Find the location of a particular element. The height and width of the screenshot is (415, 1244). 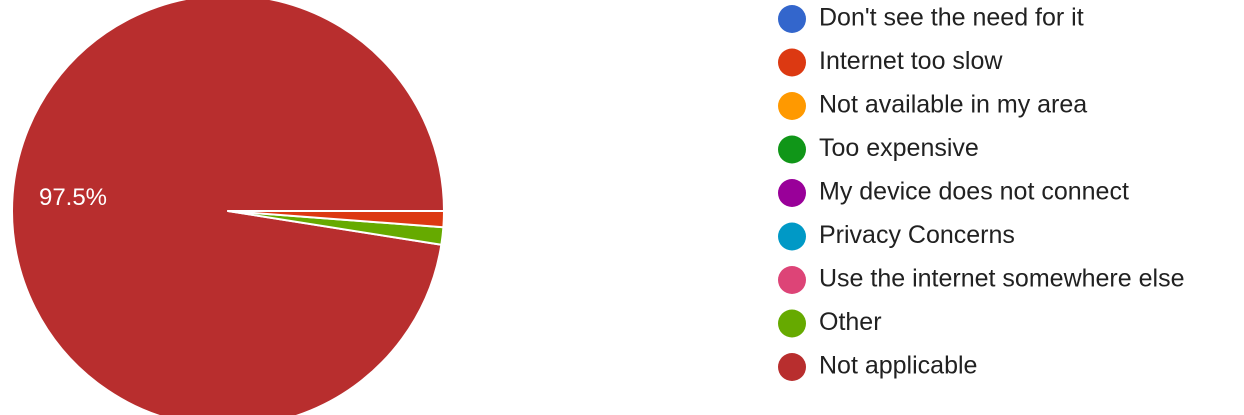

legend-item-not-applicable: Not applicable is located at coordinates (877, 366).